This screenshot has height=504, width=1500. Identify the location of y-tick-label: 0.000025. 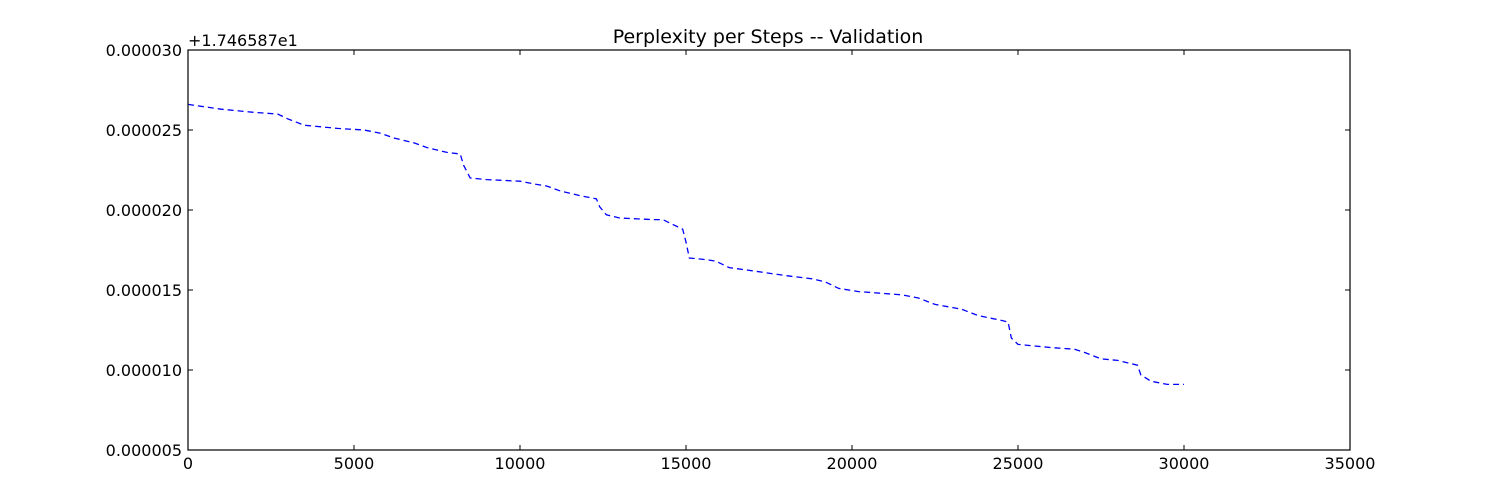
(144, 130).